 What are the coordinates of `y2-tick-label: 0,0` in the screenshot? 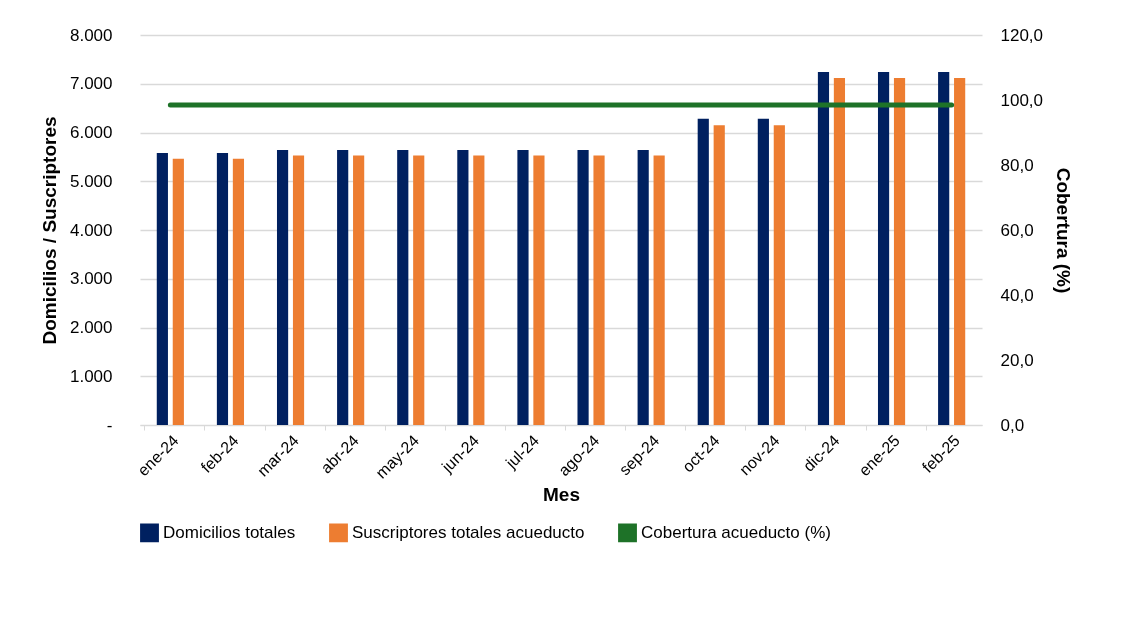 It's located at (1012, 425).